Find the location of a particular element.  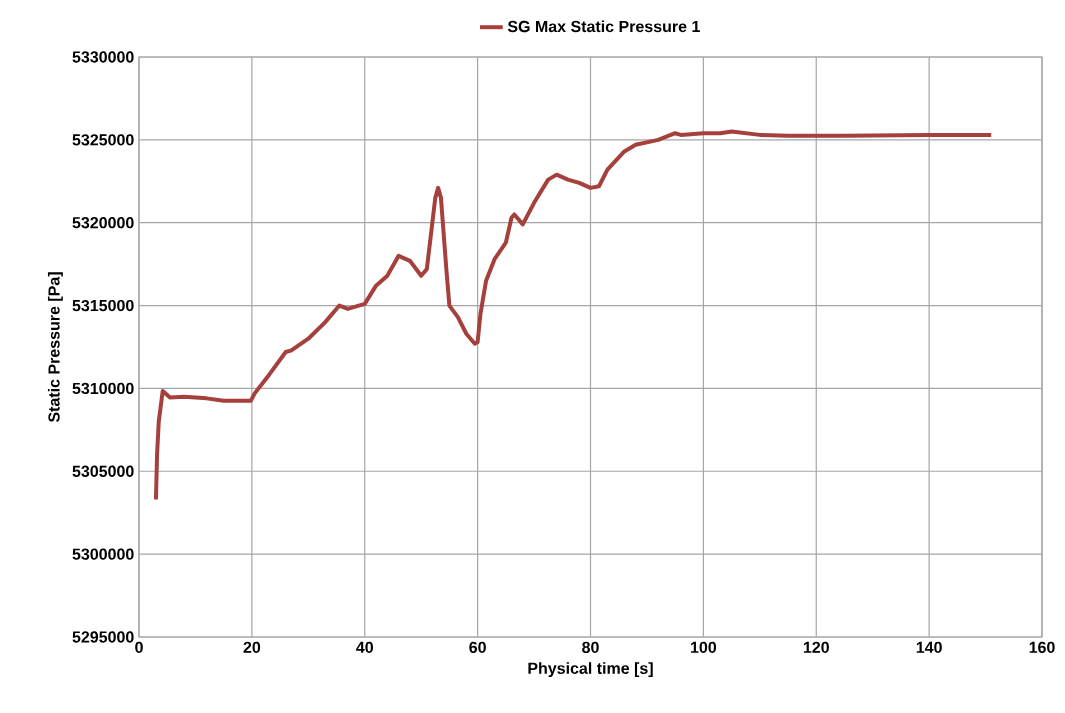

x-tick-label: 160 is located at coordinates (1042, 647).